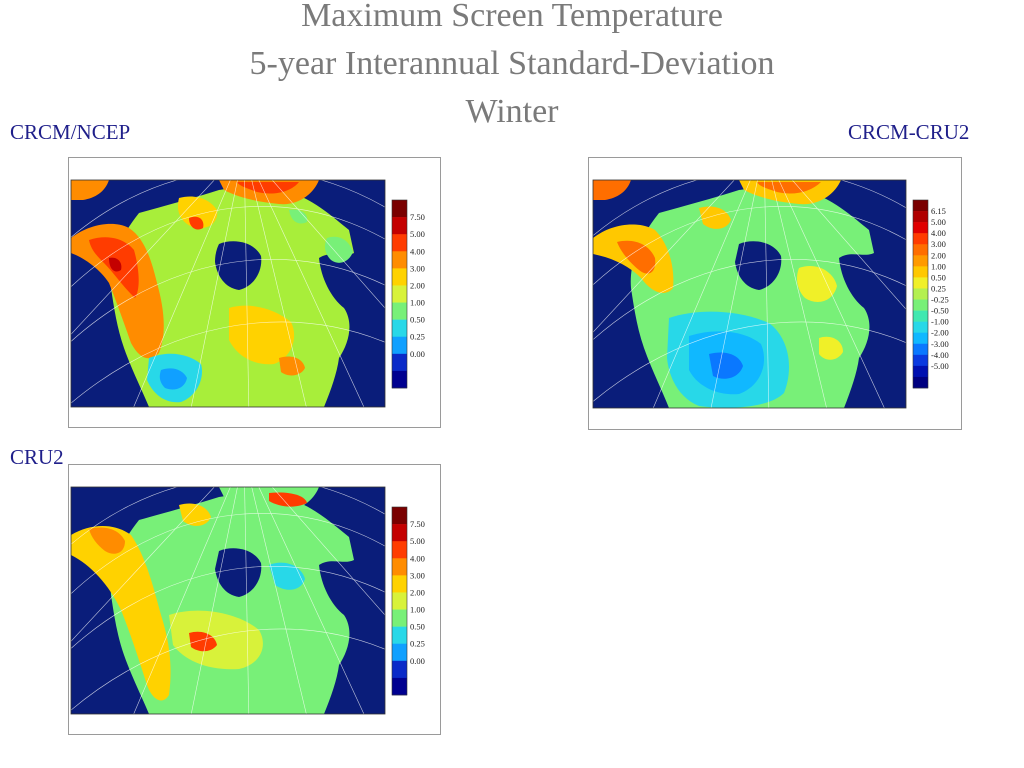 The height and width of the screenshot is (768, 1024). Describe the element at coordinates (512, 17) in the screenshot. I see `title-line-1: Maximum Screen Temperature` at that location.